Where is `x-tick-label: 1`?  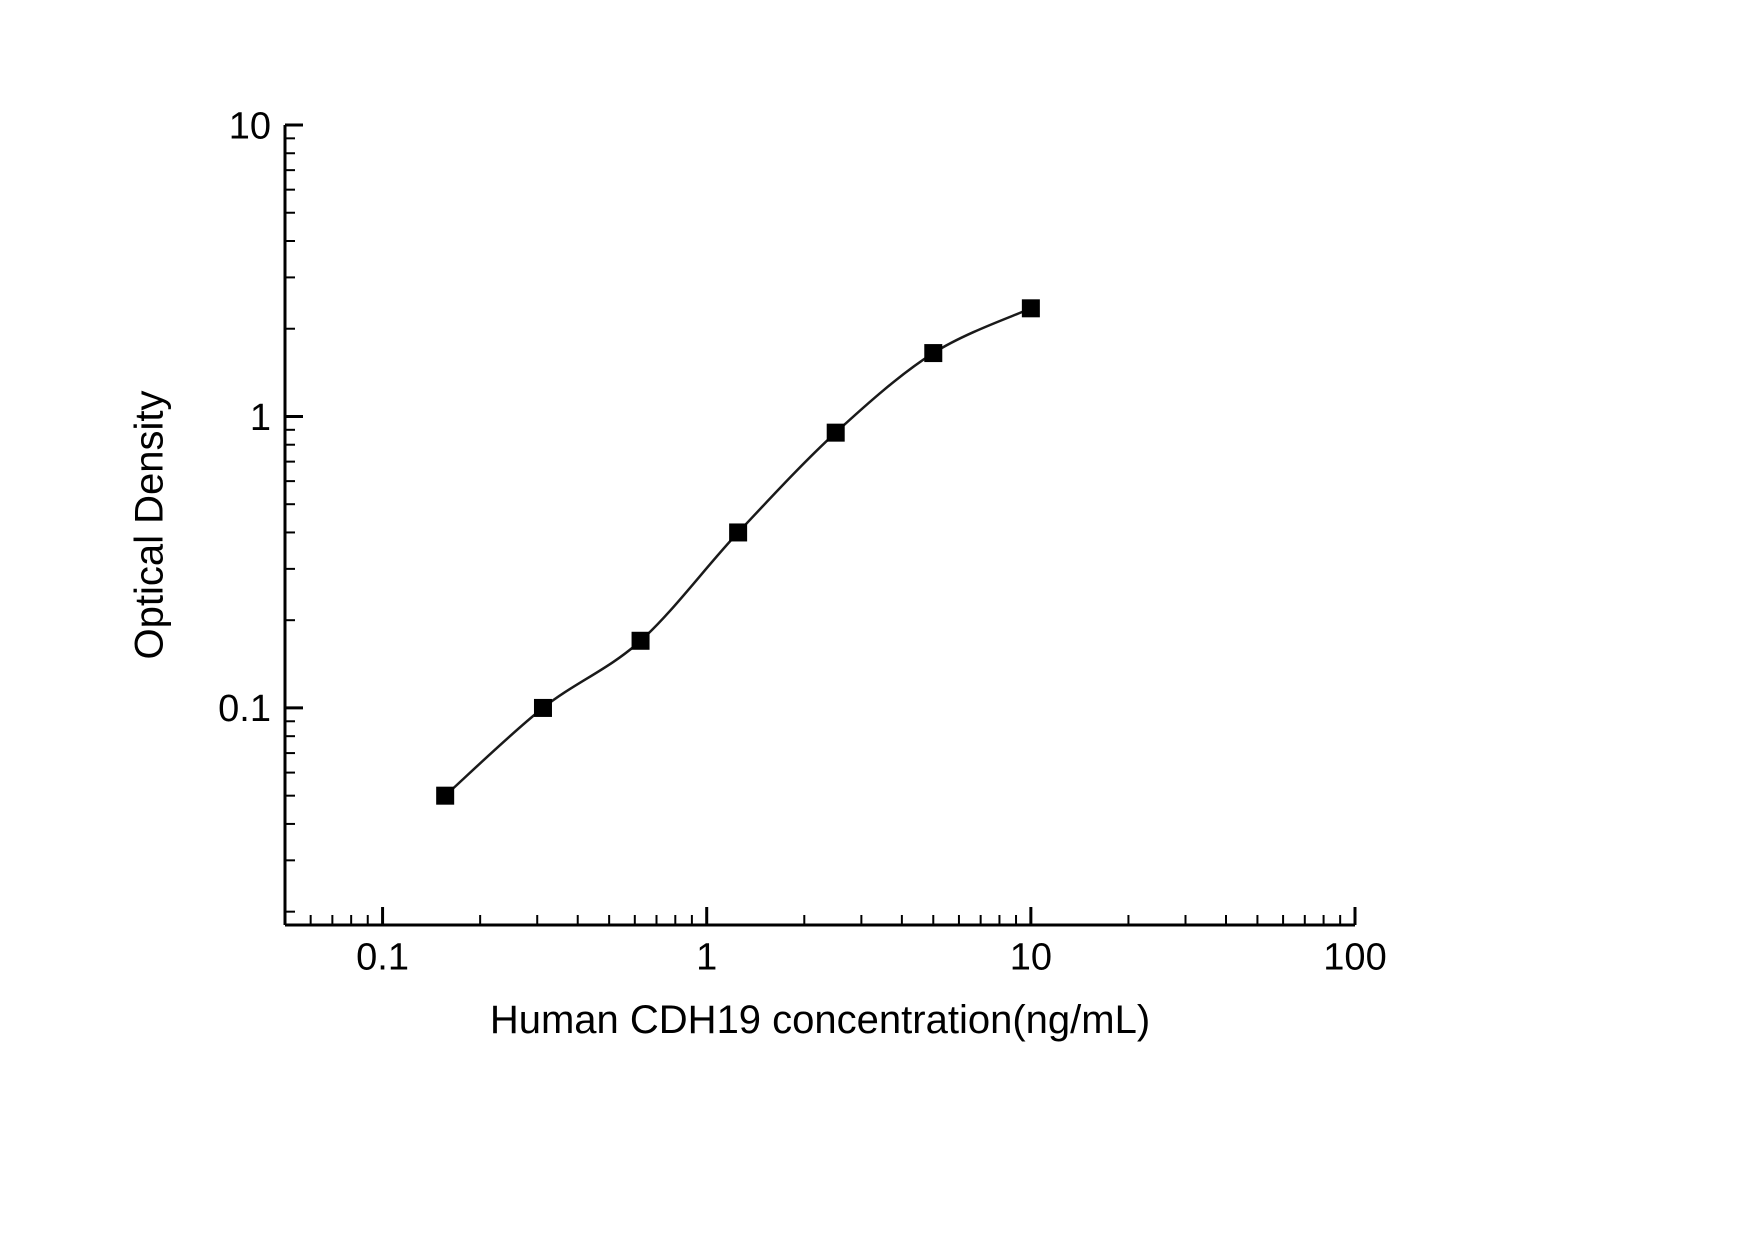
x-tick-label: 1 is located at coordinates (706, 957).